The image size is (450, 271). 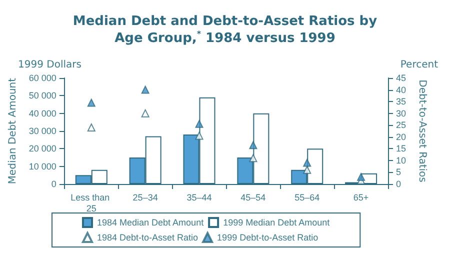 What do you see at coordinates (42, 149) in the screenshot?
I see `y-tick-label: 20 000` at bounding box center [42, 149].